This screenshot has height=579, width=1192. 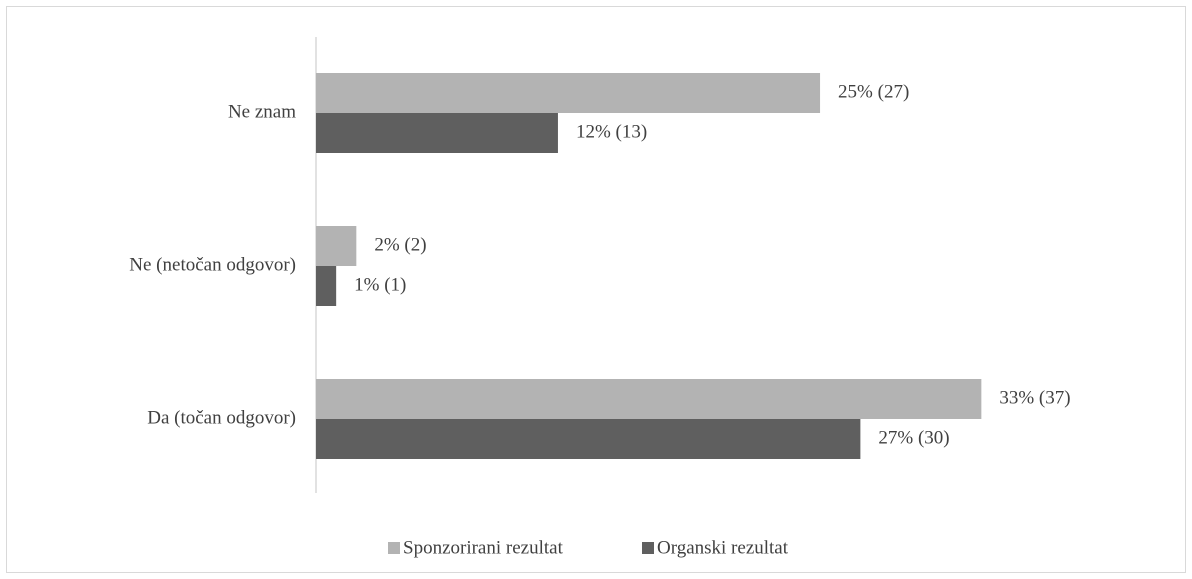 I want to click on legend-label: Organski rezultat, so click(x=723, y=547).